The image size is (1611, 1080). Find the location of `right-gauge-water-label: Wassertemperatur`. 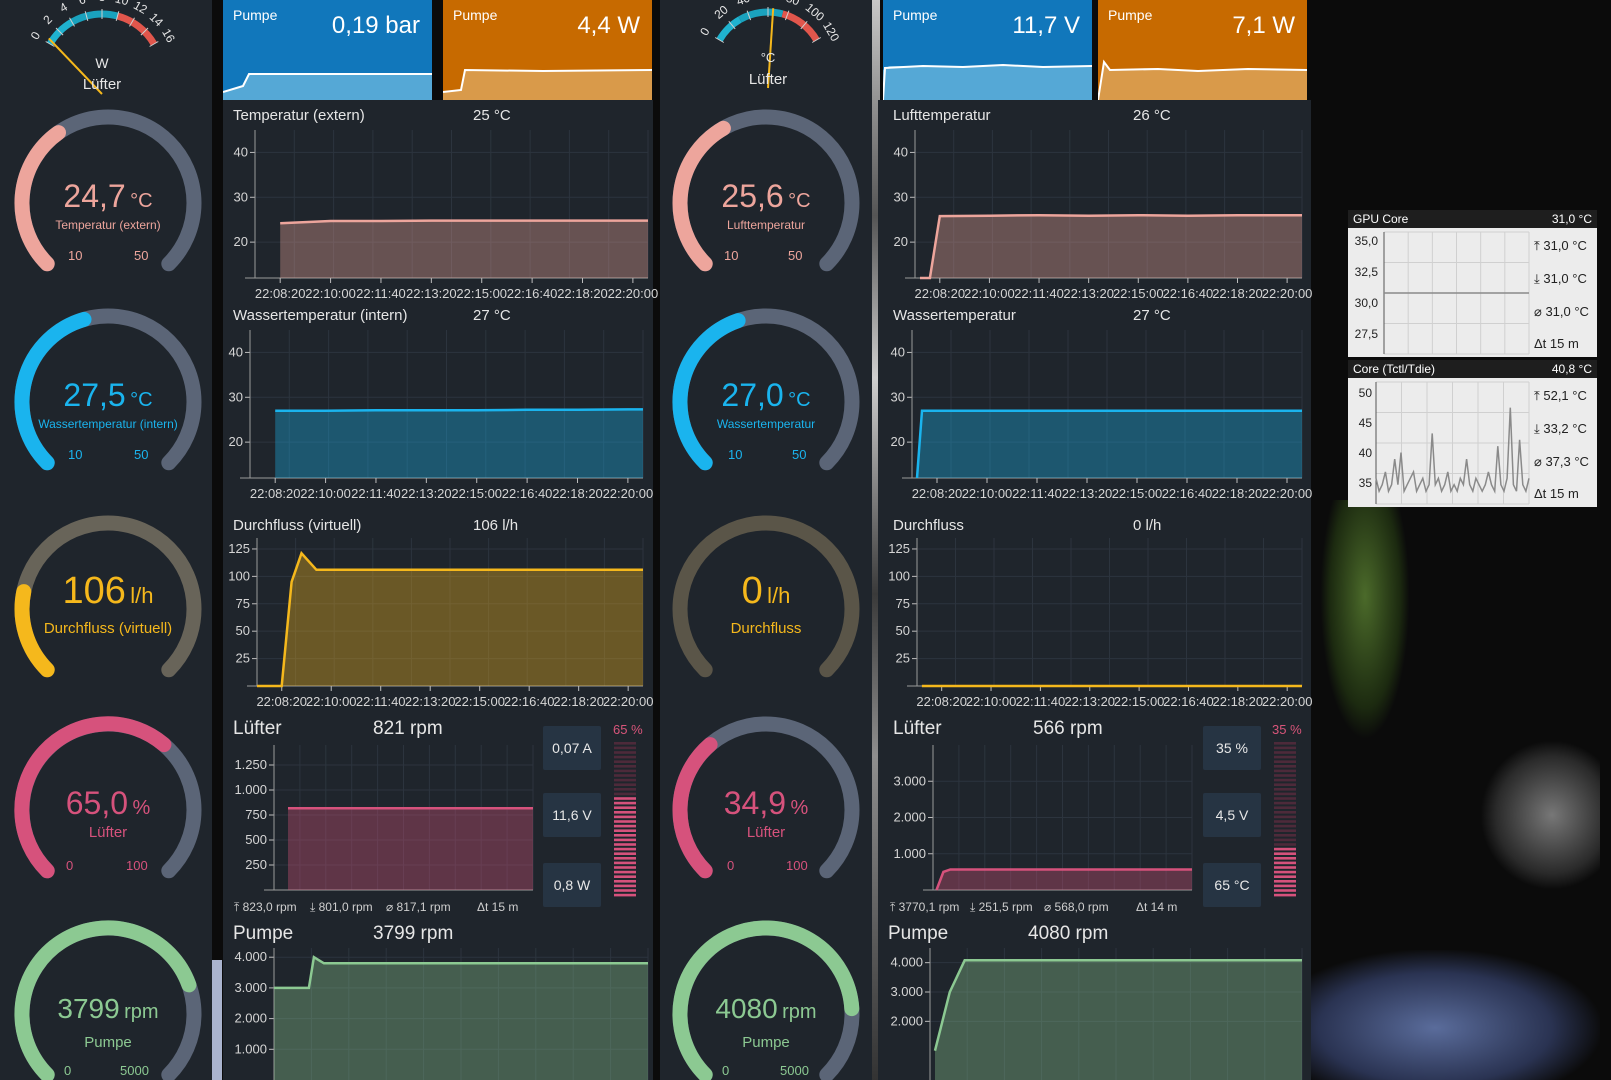

right-gauge-water-label: Wassertemperatur is located at coordinates (766, 424).